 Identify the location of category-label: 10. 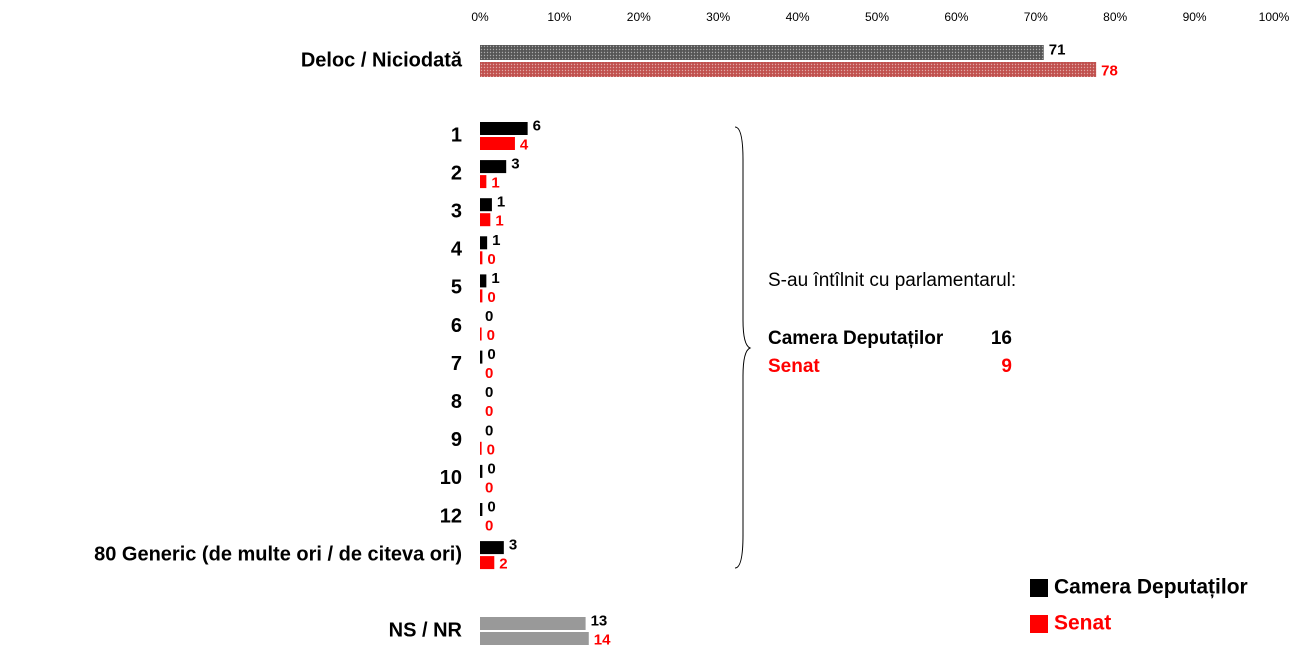
(451, 478).